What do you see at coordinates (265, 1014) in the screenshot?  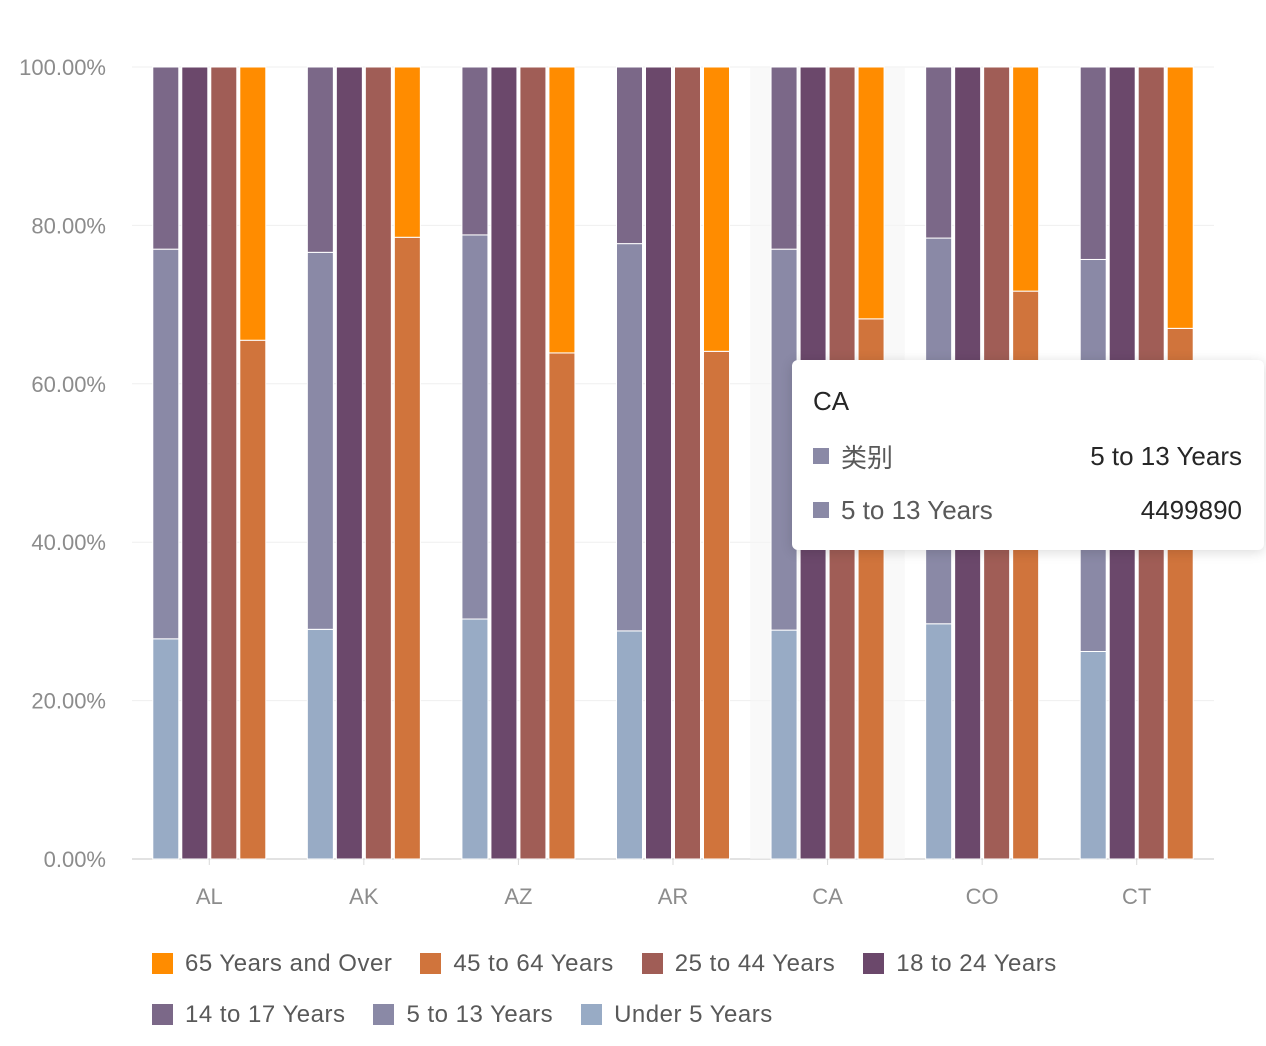 I see `legend-label: 14 to 17 Years` at bounding box center [265, 1014].